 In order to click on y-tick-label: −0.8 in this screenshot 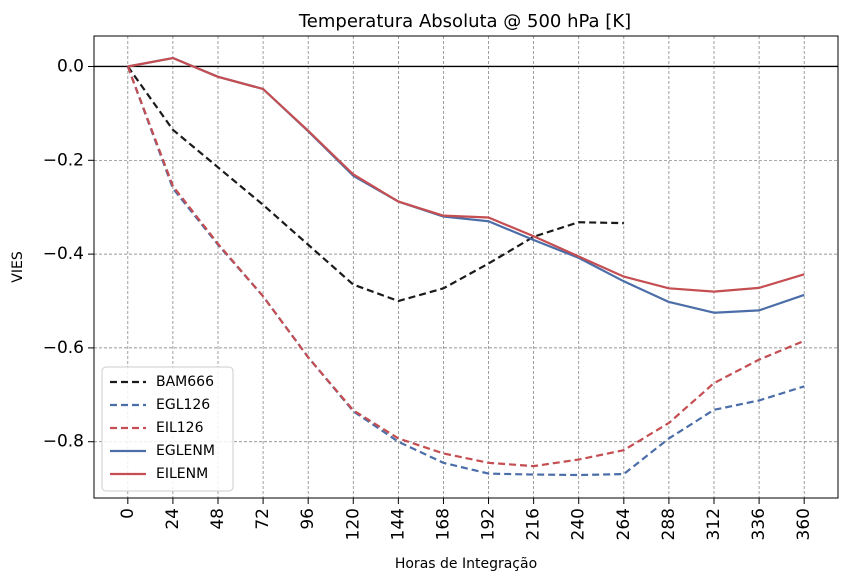, I will do `click(63, 442)`.